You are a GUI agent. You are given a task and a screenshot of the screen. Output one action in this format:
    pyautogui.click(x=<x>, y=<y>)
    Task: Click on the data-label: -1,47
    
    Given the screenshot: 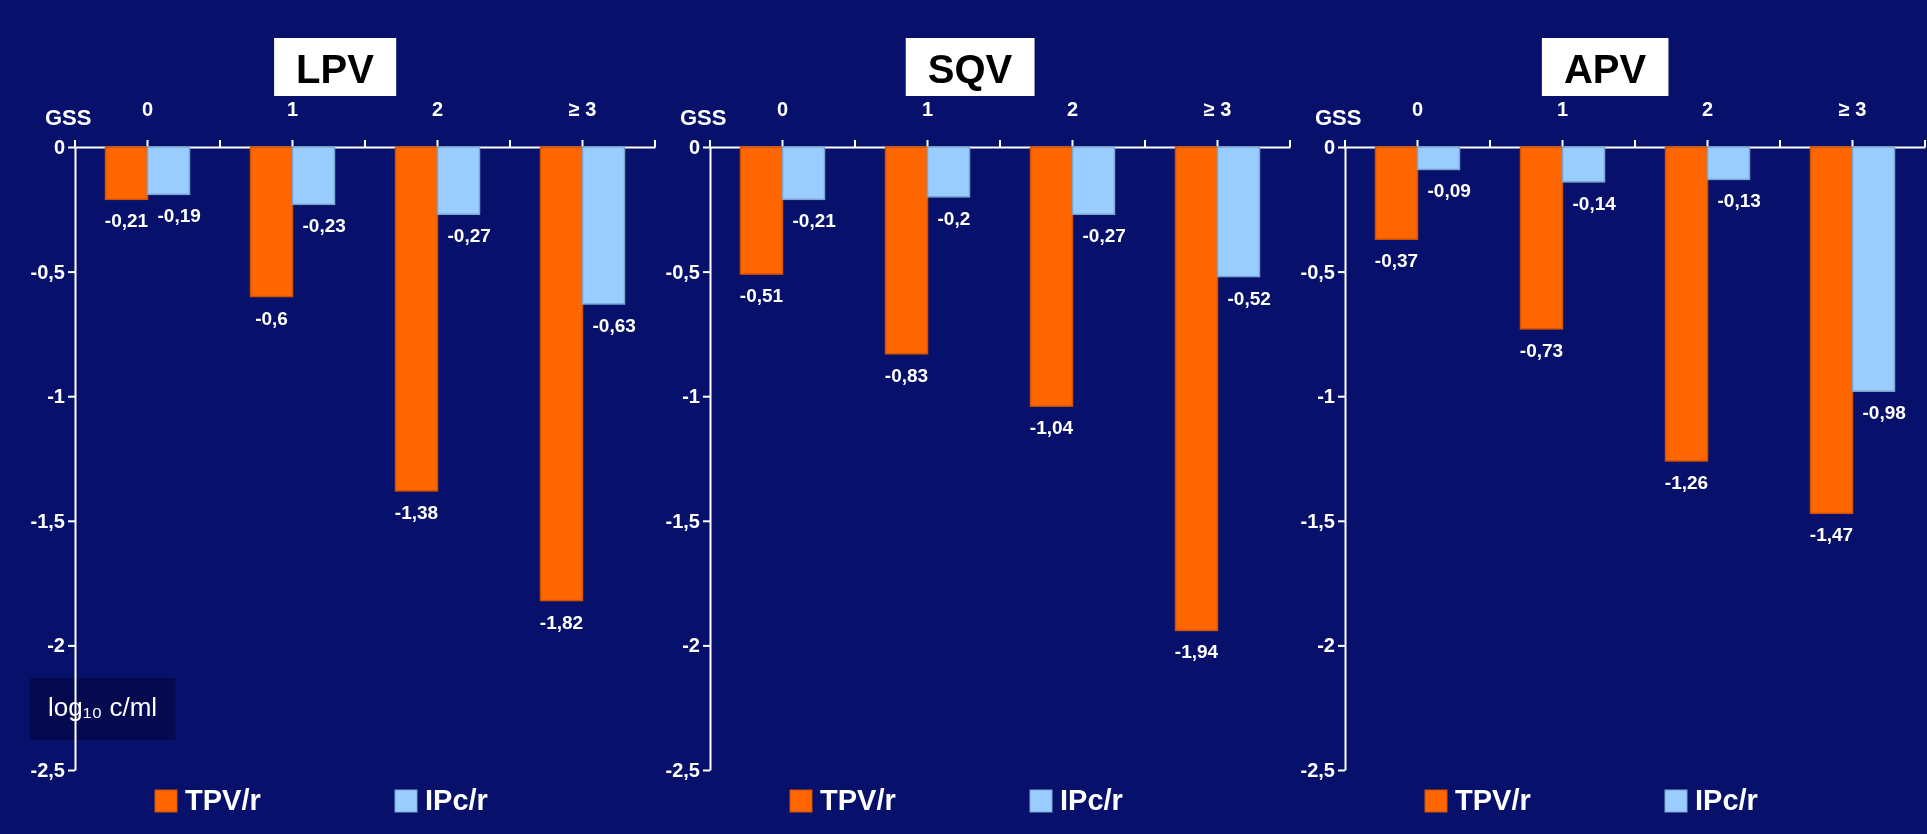 What is the action you would take?
    pyautogui.click(x=1831, y=535)
    